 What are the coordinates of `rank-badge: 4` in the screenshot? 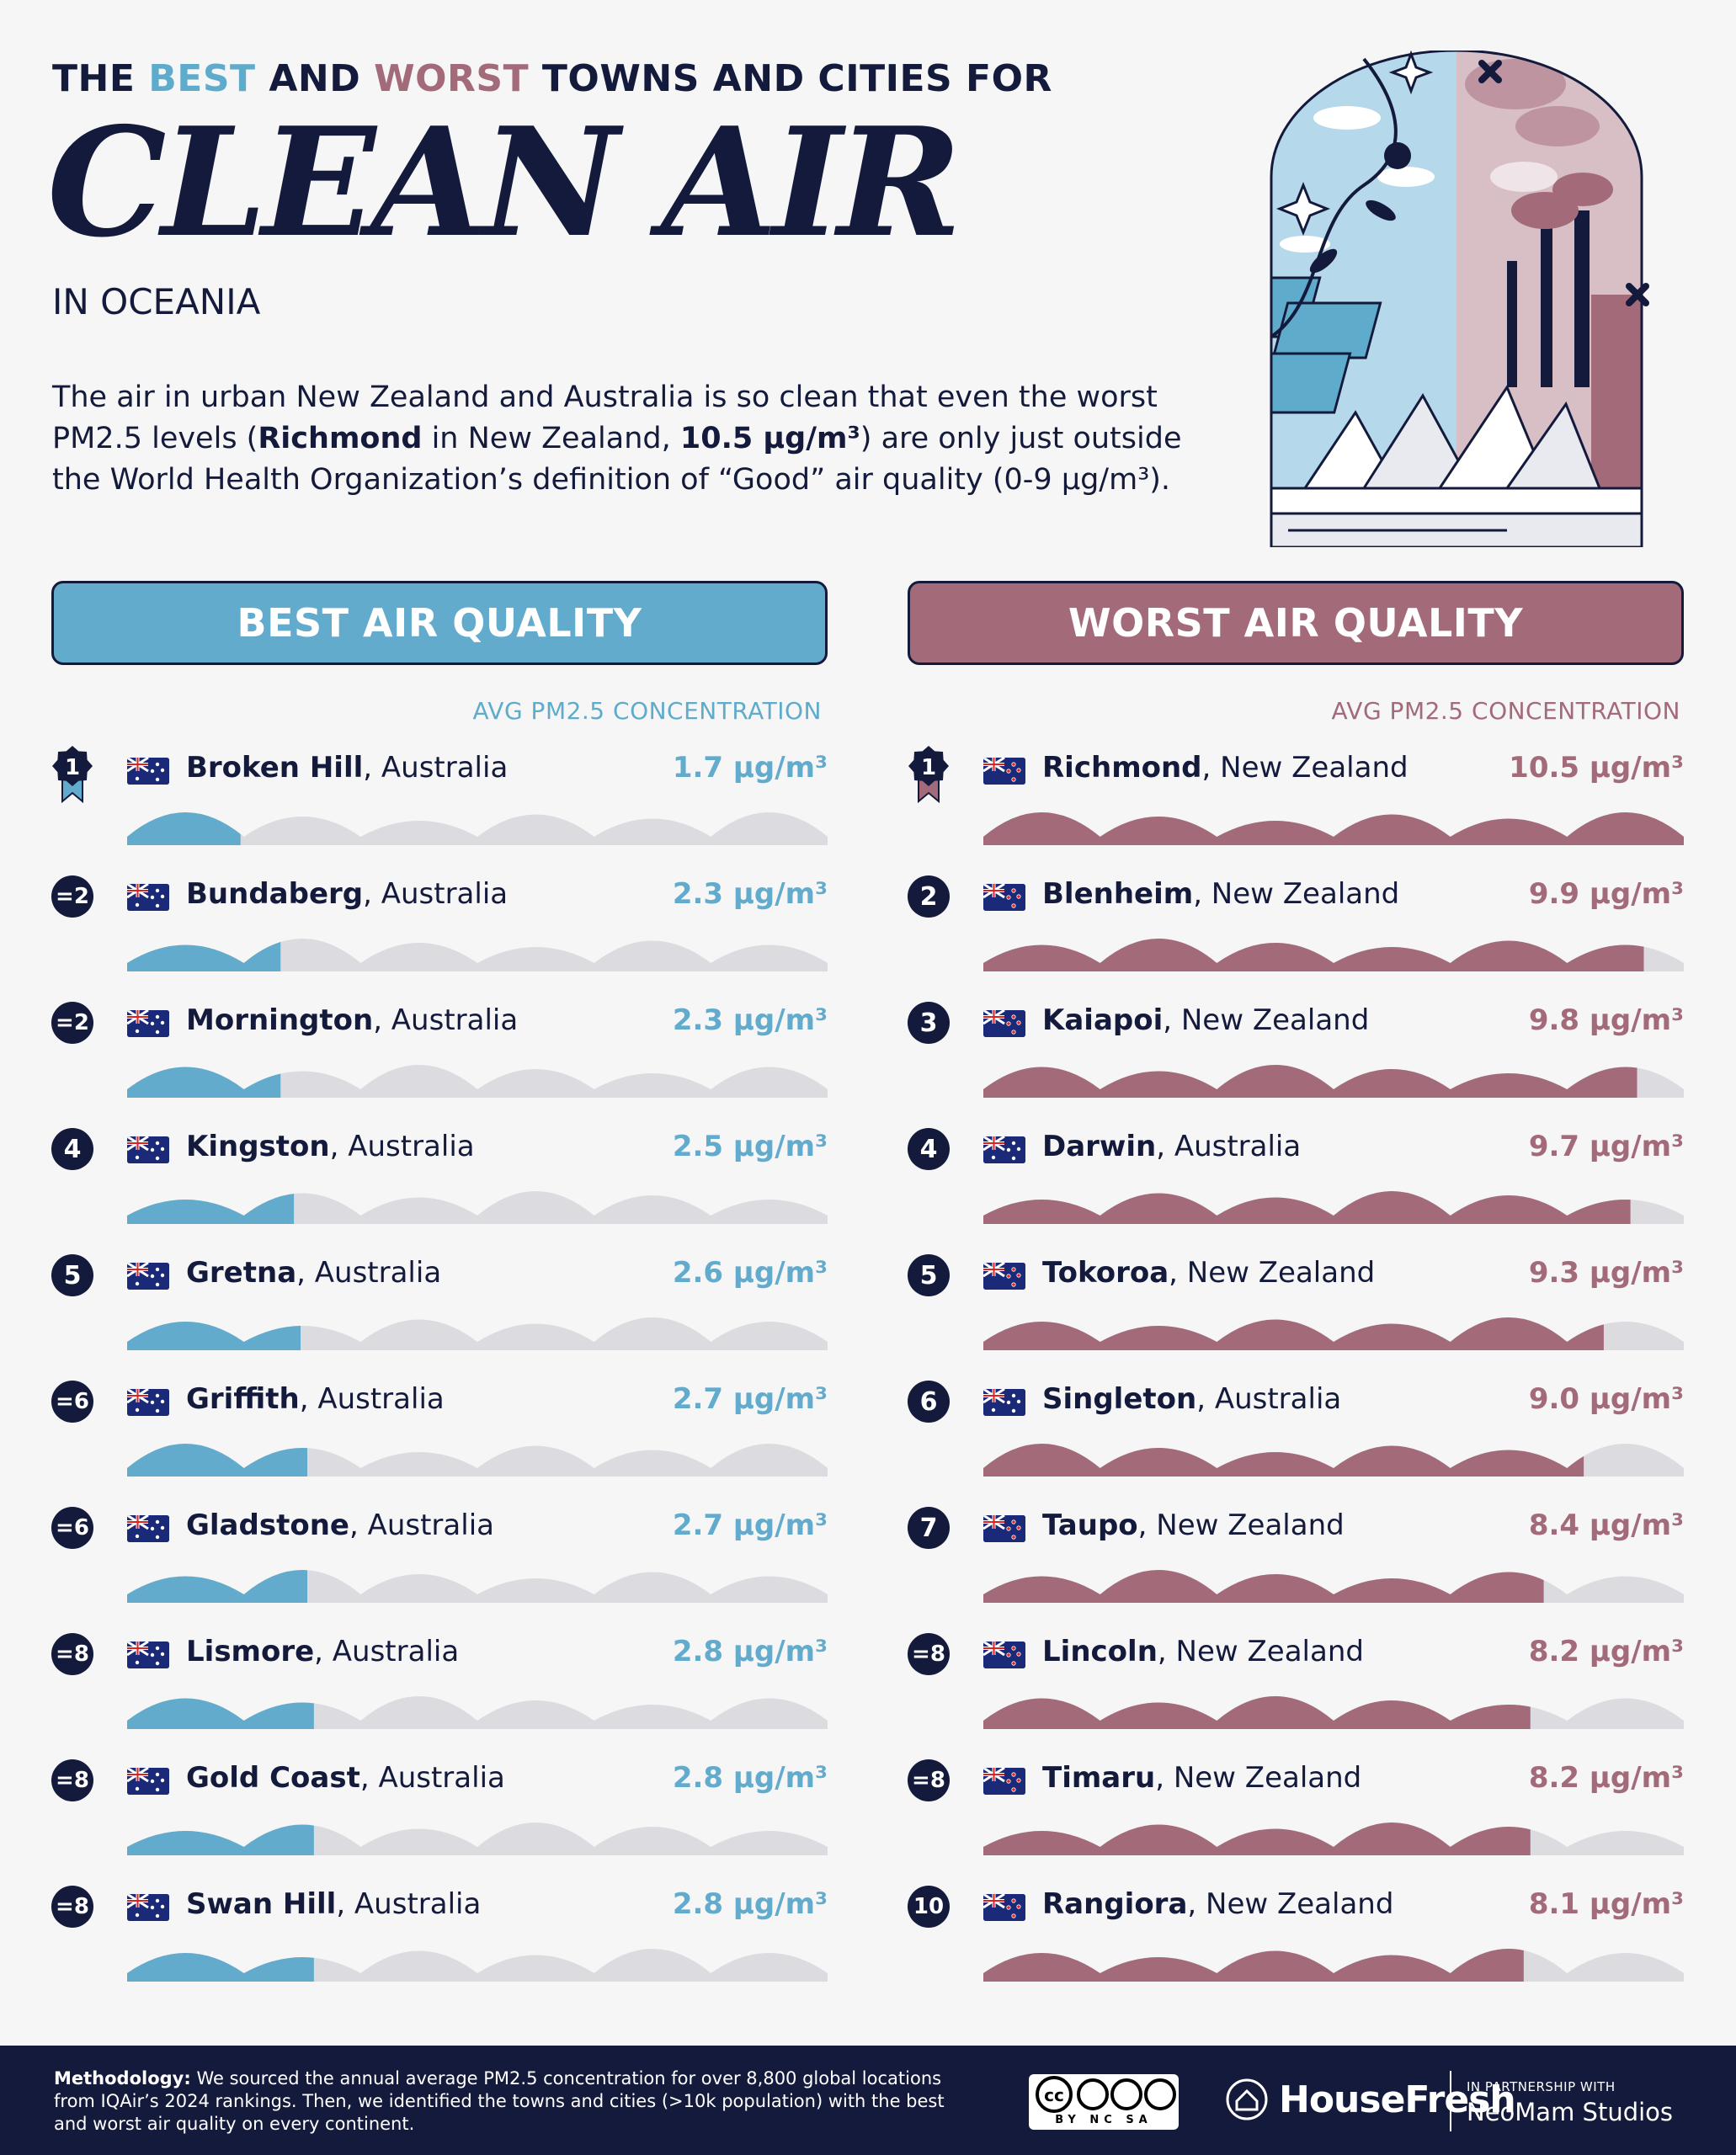 It's located at (929, 1149).